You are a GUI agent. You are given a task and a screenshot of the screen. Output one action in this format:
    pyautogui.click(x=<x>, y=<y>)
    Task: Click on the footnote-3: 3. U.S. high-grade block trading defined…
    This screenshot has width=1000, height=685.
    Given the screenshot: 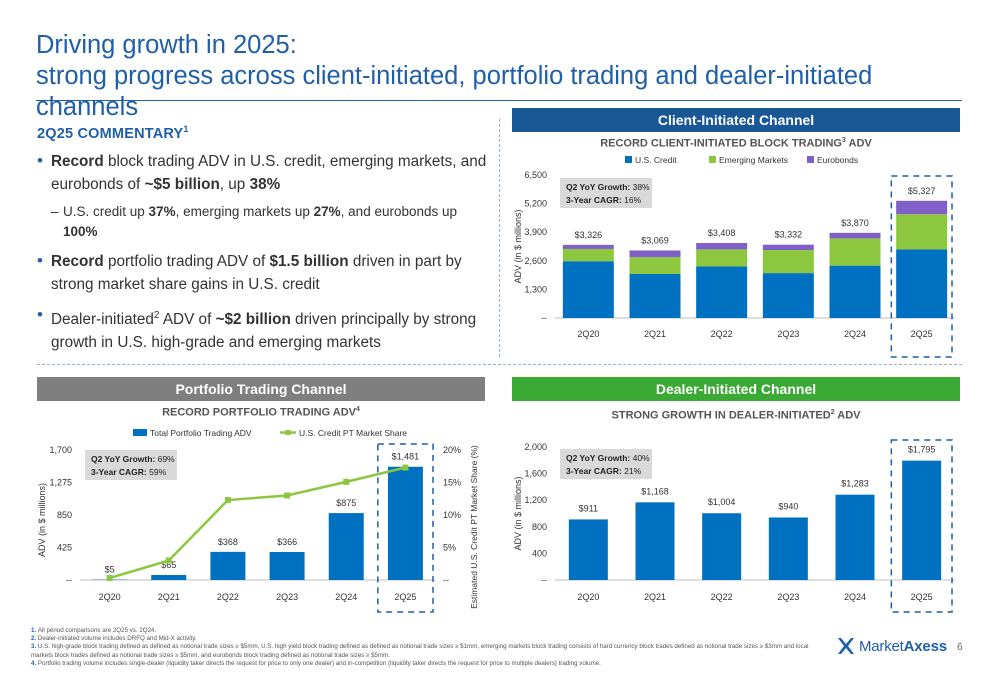 What is the action you would take?
    pyautogui.click(x=426, y=651)
    